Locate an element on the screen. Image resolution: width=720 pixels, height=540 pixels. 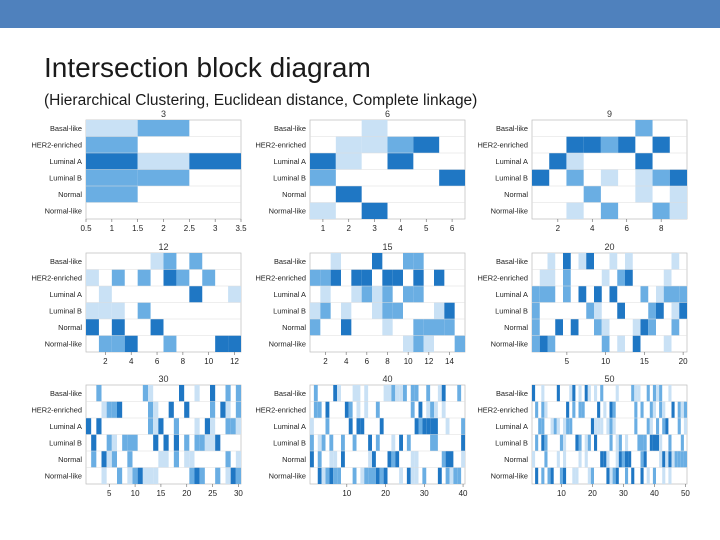
row-label: Normal is located at coordinates (294, 459).